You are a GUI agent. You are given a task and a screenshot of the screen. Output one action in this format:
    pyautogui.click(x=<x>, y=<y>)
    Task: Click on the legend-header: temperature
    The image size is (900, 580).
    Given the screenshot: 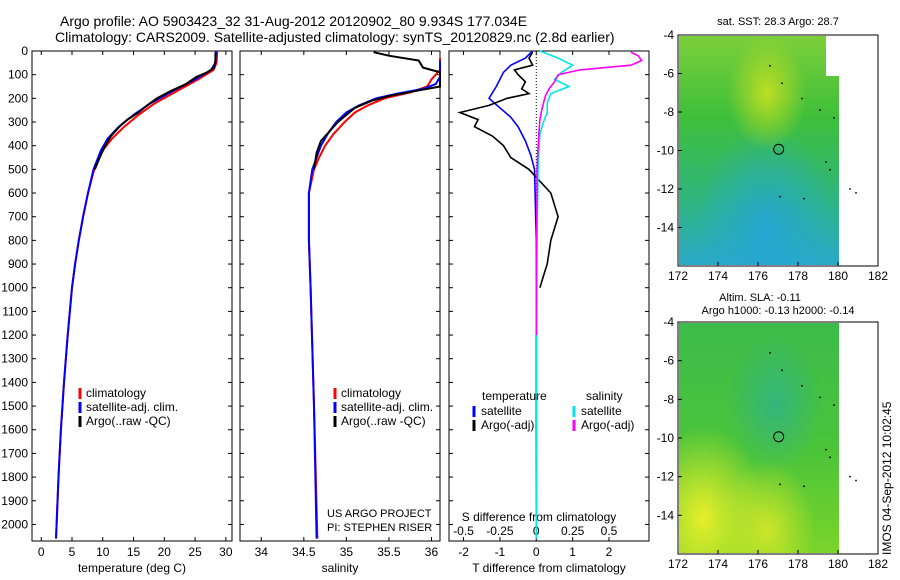 What is the action you would take?
    pyautogui.click(x=514, y=396)
    